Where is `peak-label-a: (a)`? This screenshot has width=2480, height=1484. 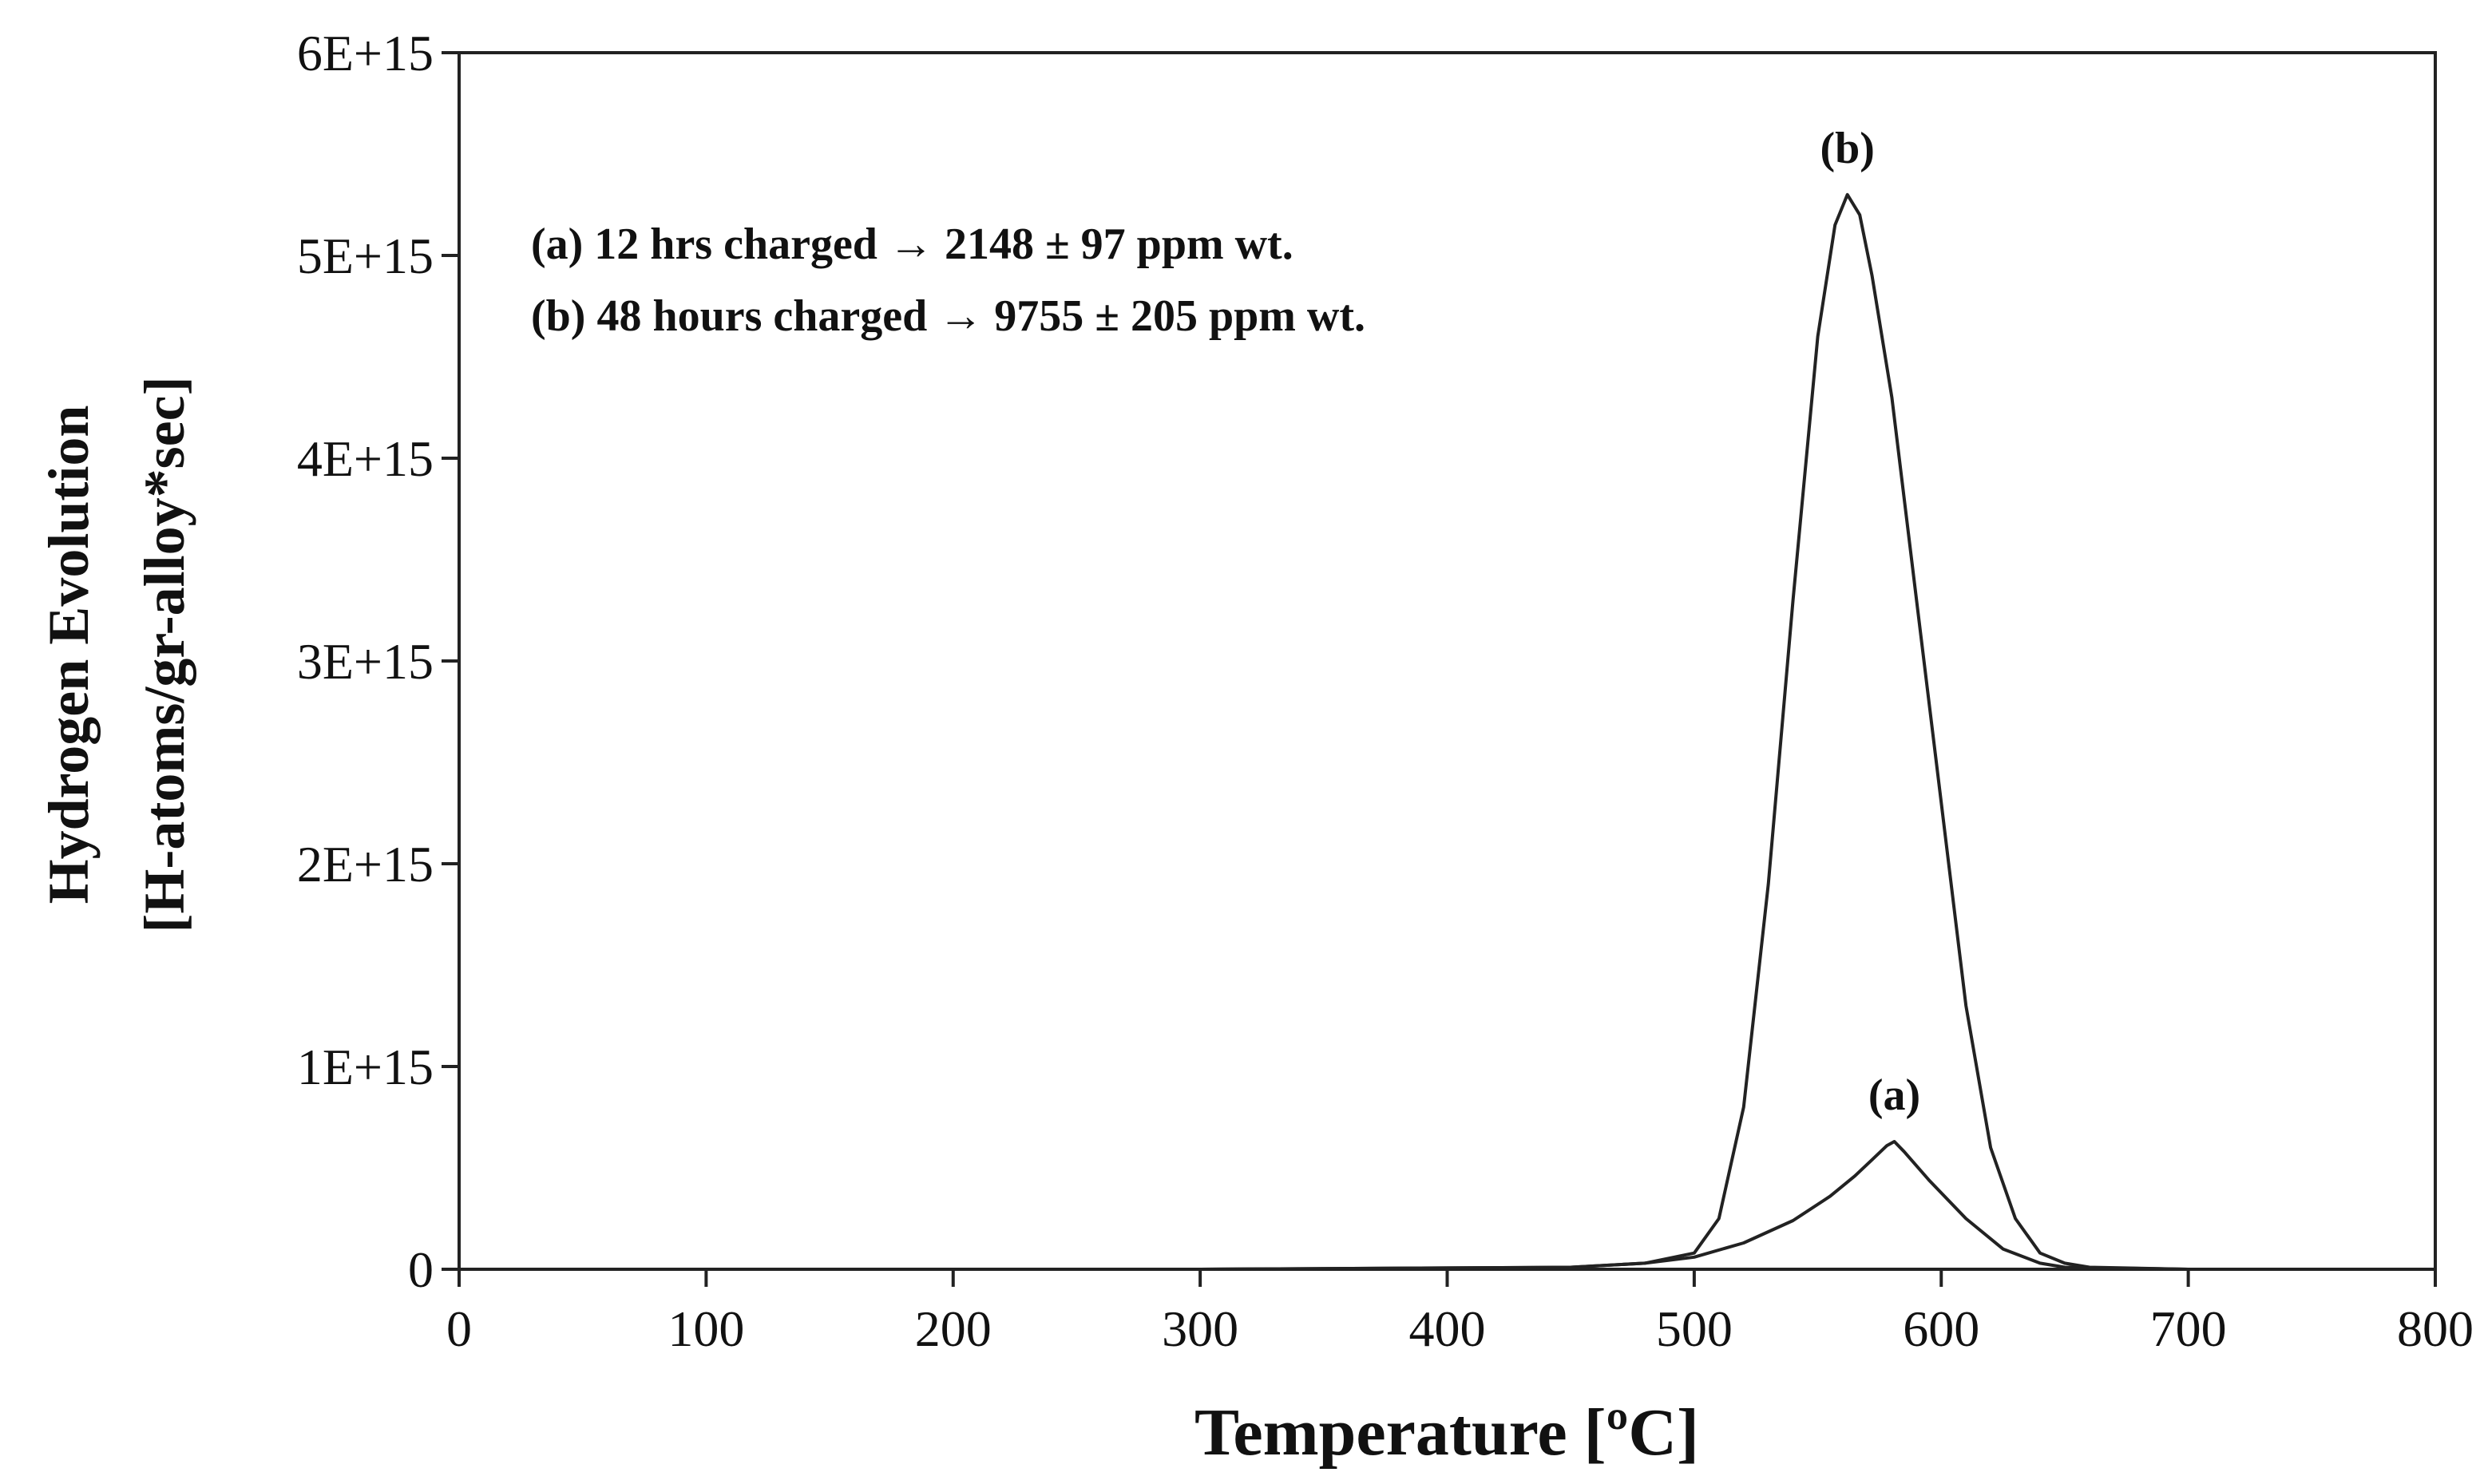
peak-label-a: (a) is located at coordinates (1894, 1095).